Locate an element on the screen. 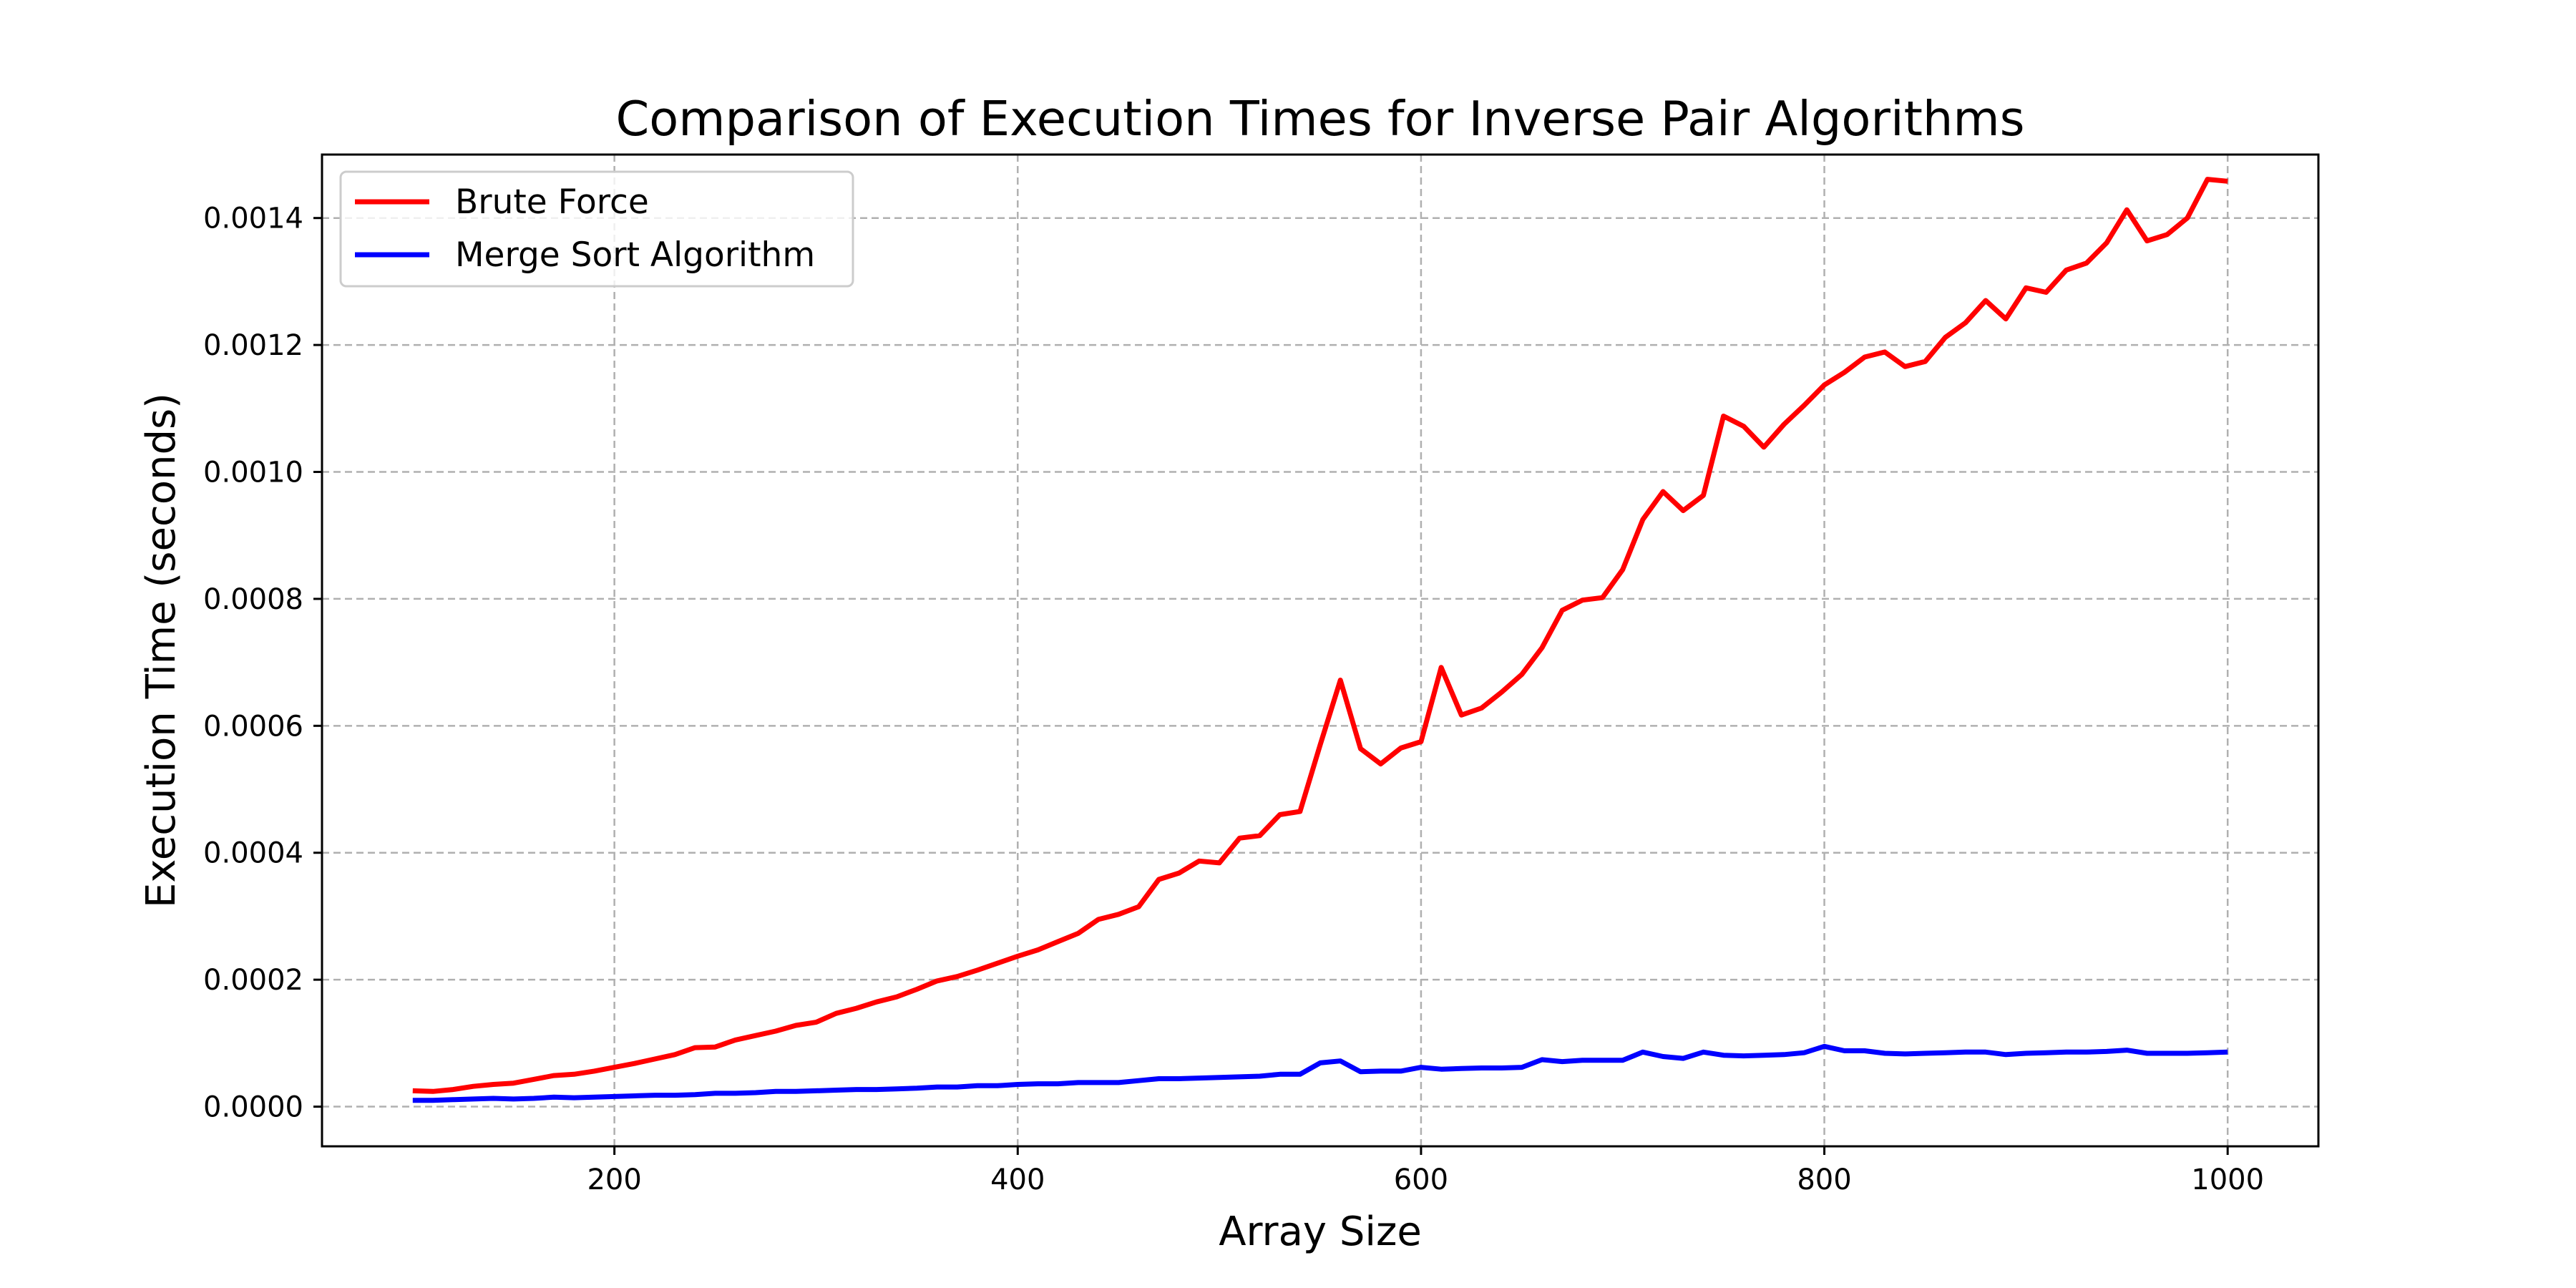  x-axis-label: Array Size is located at coordinates (1320, 1232).